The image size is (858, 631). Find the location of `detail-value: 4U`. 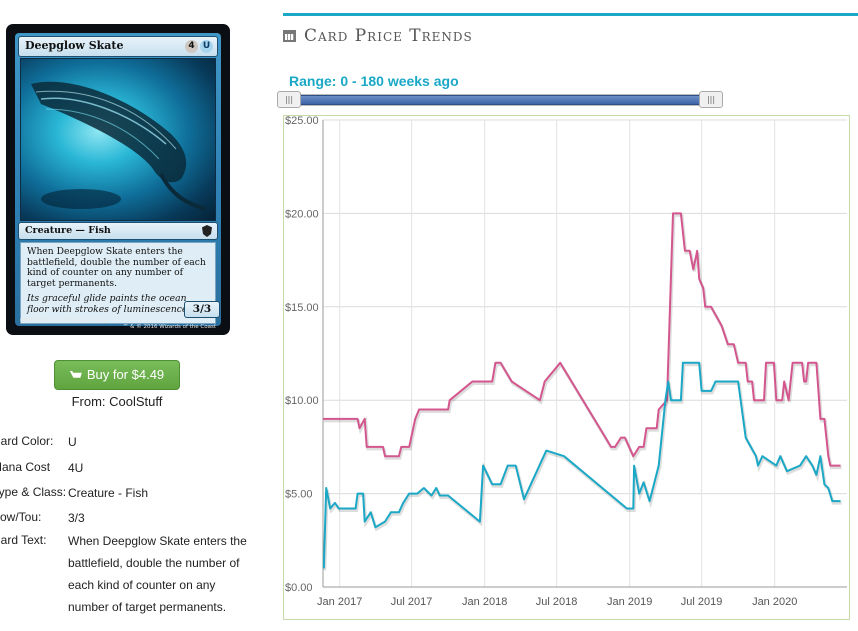

detail-value: 4U is located at coordinates (76, 468).